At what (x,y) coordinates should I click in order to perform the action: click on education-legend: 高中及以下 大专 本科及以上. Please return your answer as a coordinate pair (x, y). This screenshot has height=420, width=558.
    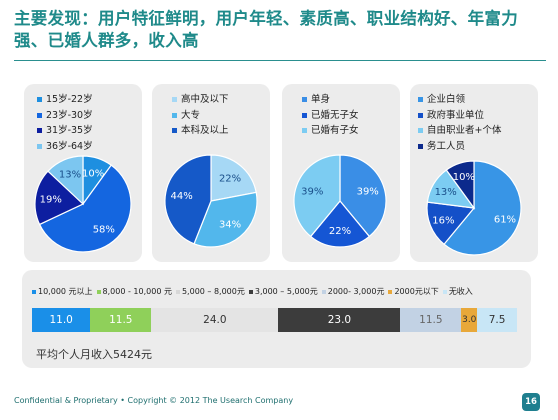
    Looking at the image, I should click on (200, 115).